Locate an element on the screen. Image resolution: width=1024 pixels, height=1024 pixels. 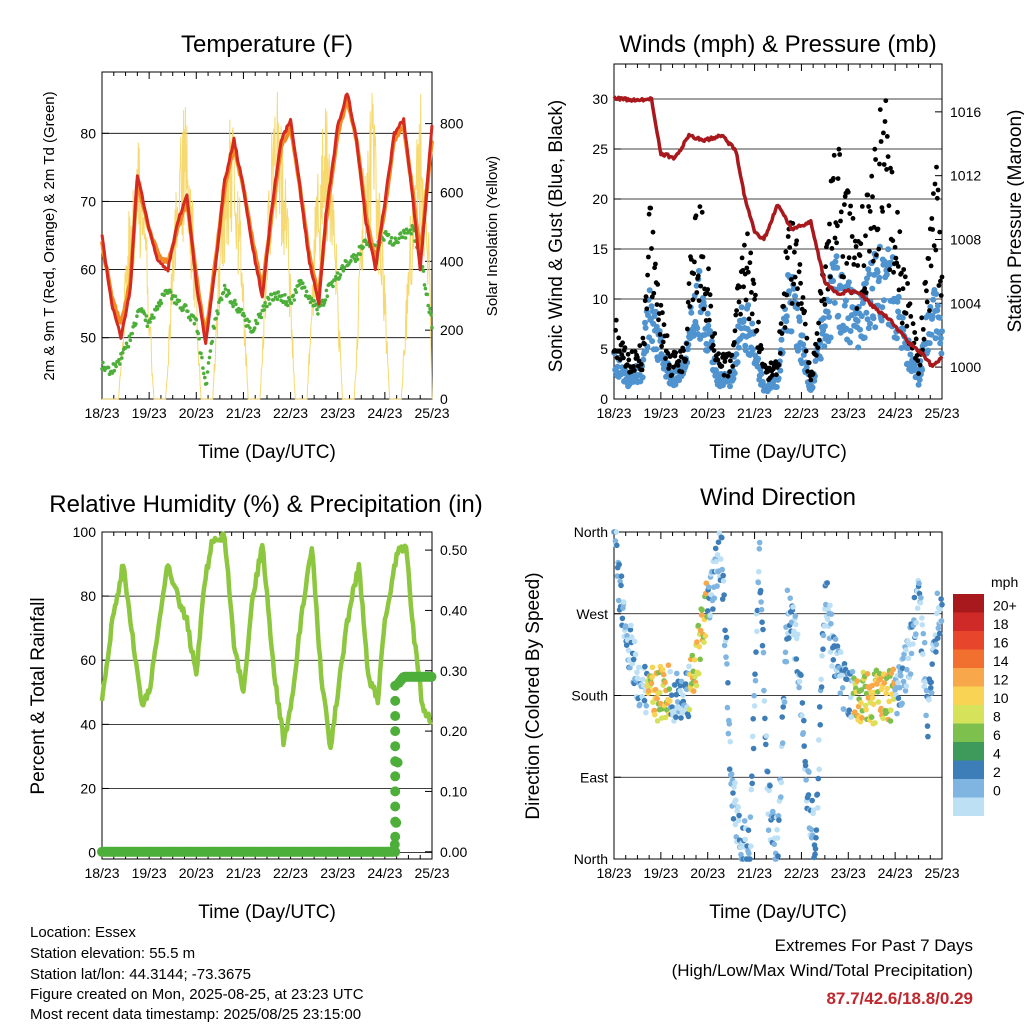
humidity-y-tick-label: 60 is located at coordinates (88, 660).